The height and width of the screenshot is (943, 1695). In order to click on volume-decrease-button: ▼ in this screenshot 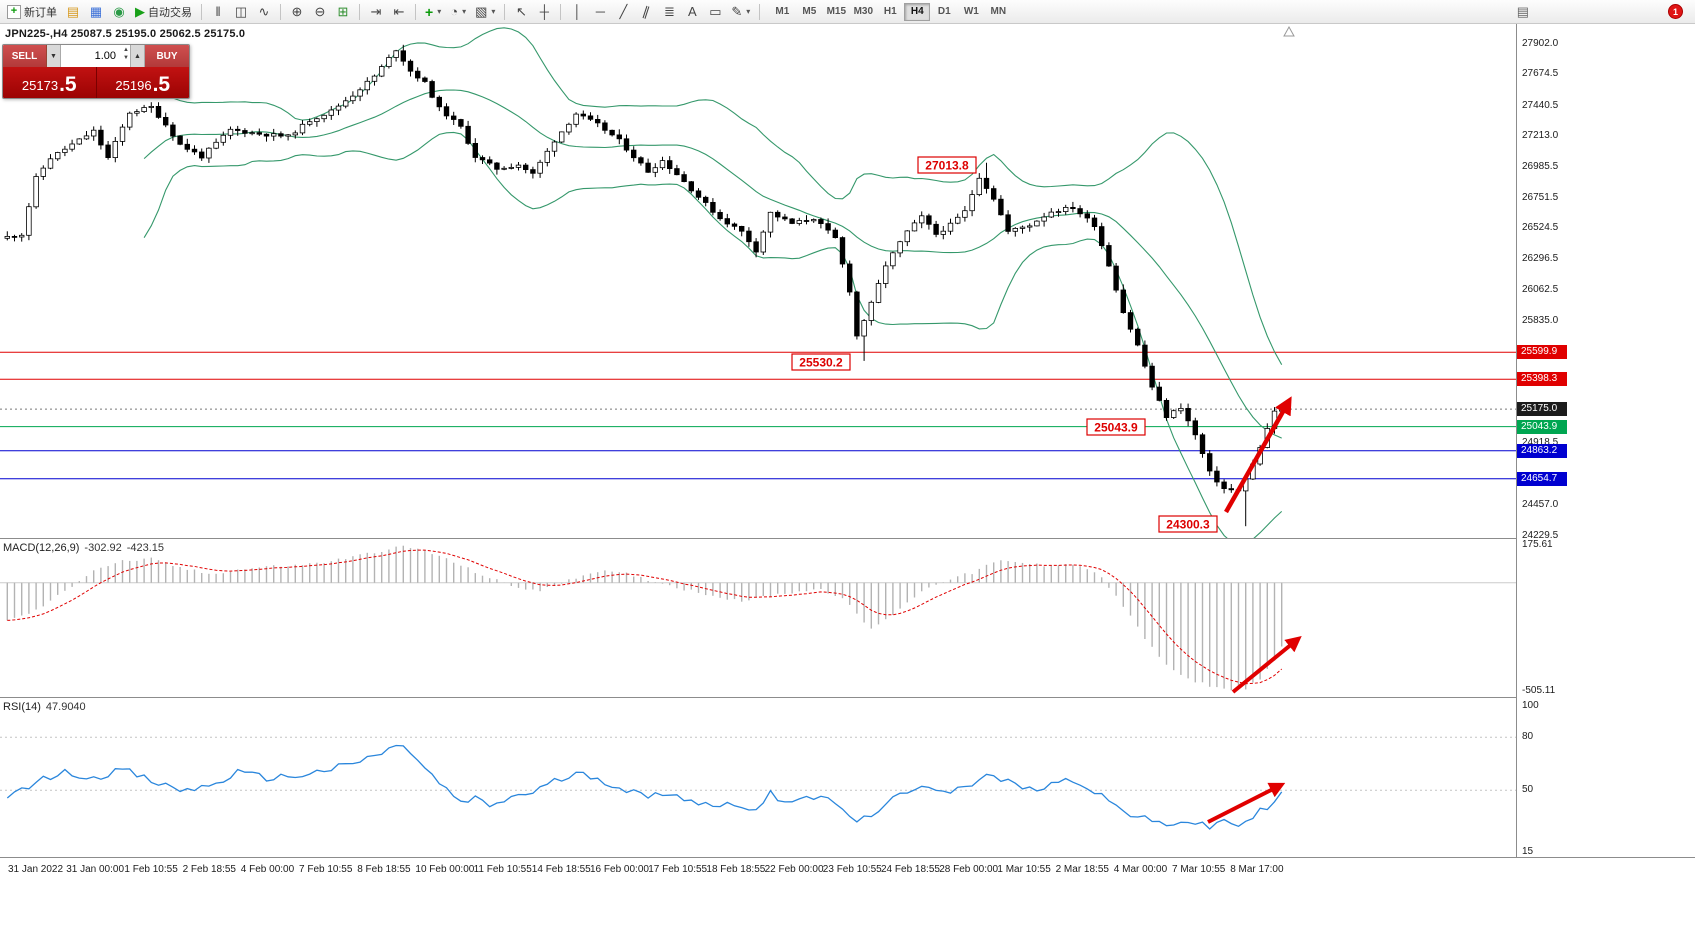, I will do `click(54, 56)`.